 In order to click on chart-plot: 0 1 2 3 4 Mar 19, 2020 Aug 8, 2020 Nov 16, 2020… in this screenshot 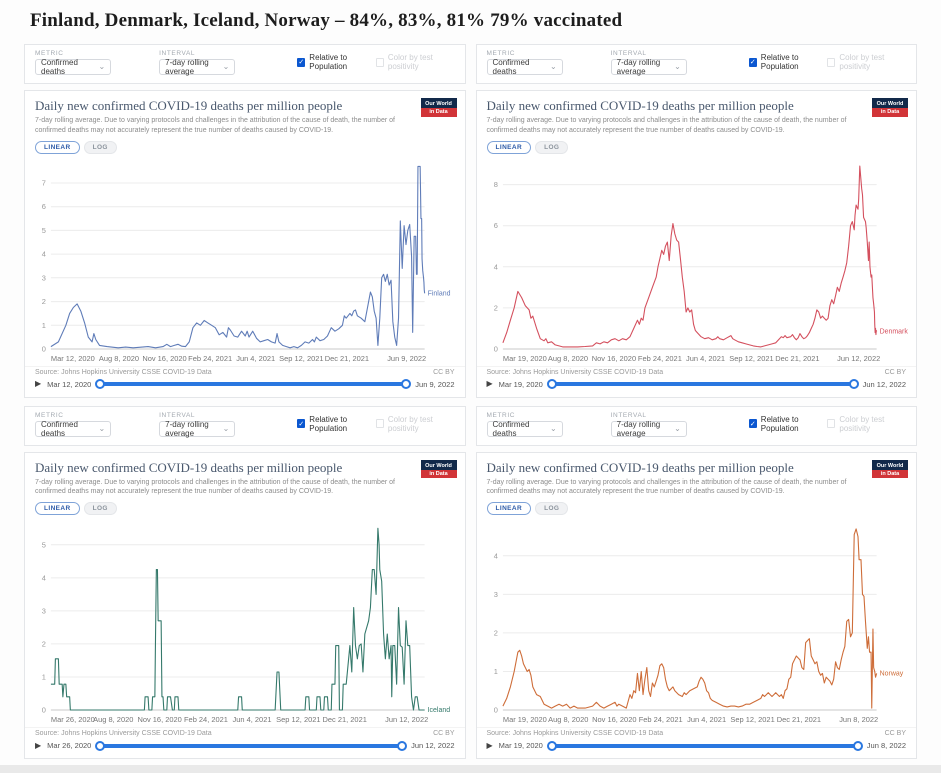, I will do `click(697, 622)`.